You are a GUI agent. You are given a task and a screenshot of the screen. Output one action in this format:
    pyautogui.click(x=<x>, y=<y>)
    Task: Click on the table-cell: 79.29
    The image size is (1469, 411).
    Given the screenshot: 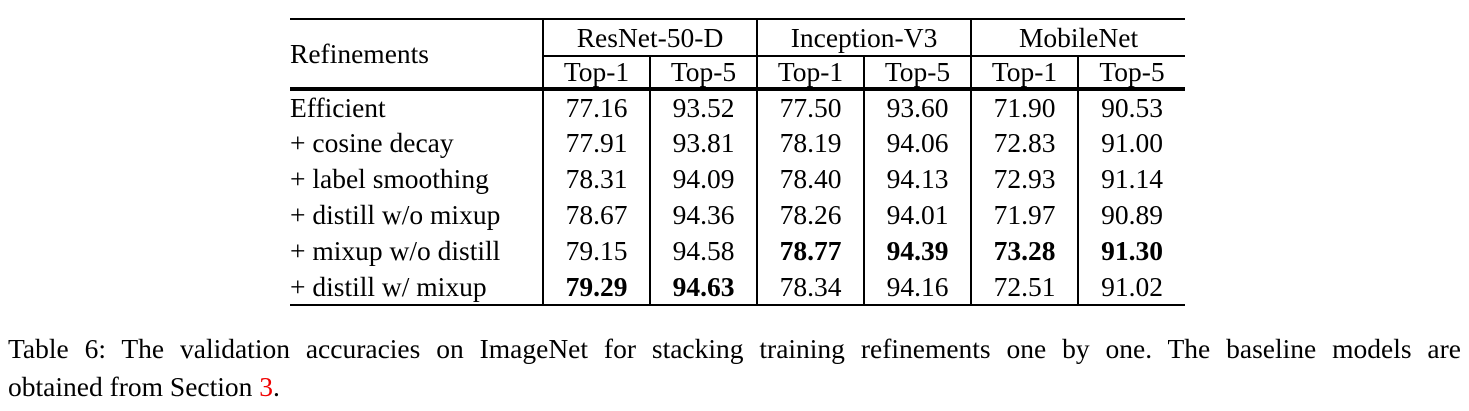 What is the action you would take?
    pyautogui.click(x=596, y=287)
    